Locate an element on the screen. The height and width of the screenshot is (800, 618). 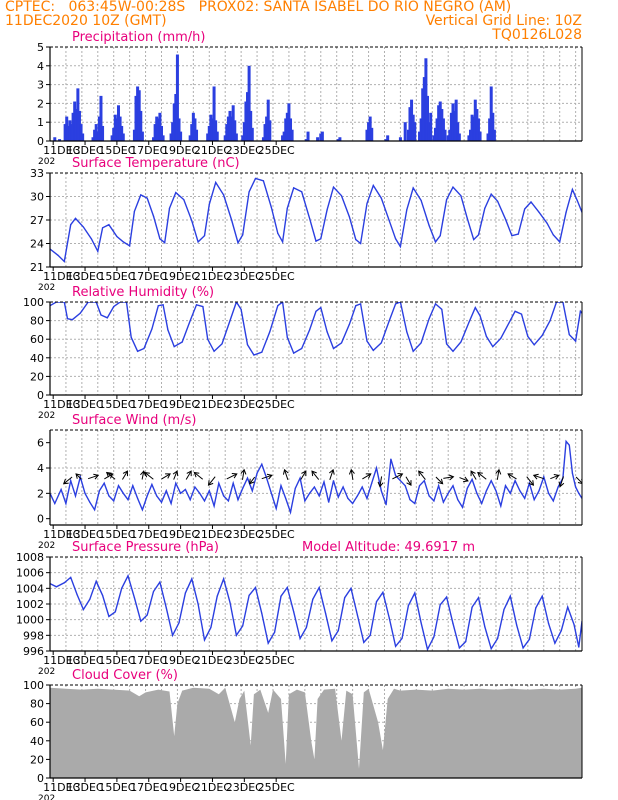
x-tick-label: 17DEC is located at coordinates (148, 276).